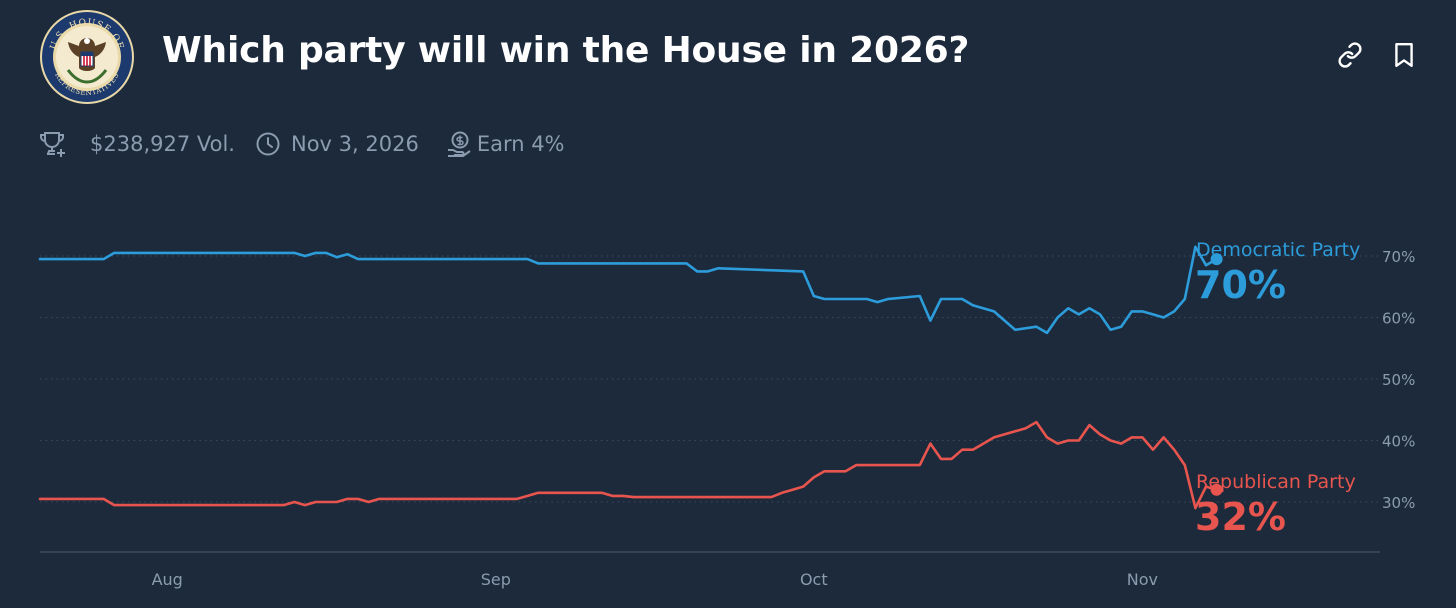 The image size is (1456, 608). I want to click on republican-party-current-value: 32%, so click(1240, 517).